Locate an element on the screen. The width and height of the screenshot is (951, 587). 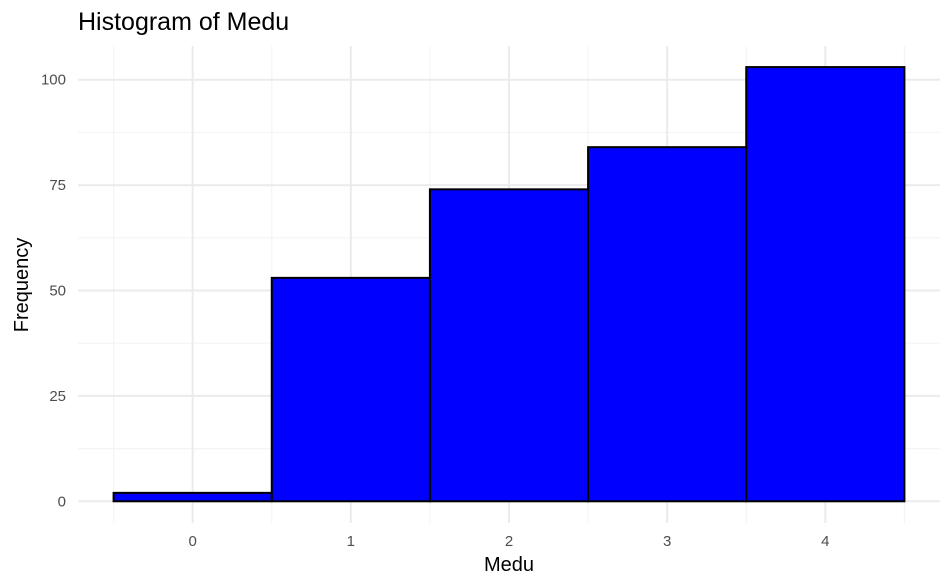
x-axis-tick-labels: 0 1 2 3 4 is located at coordinates (508, 541).